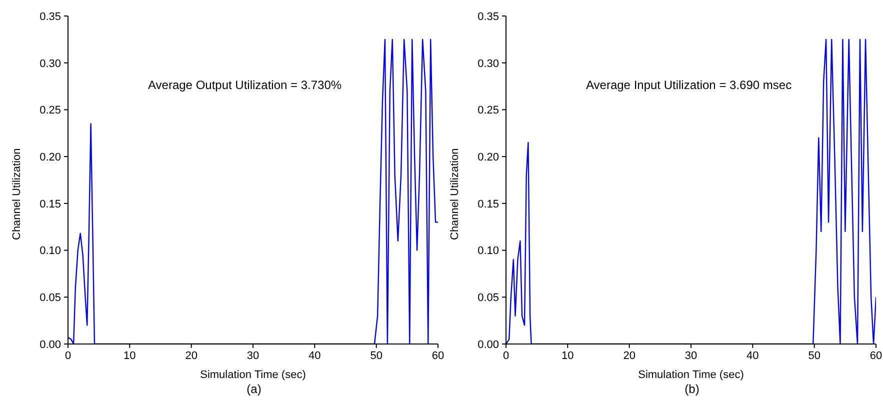 This screenshot has width=883, height=404. What do you see at coordinates (245, 85) in the screenshot?
I see `annotation: Average Output Utilization = 3.730%` at bounding box center [245, 85].